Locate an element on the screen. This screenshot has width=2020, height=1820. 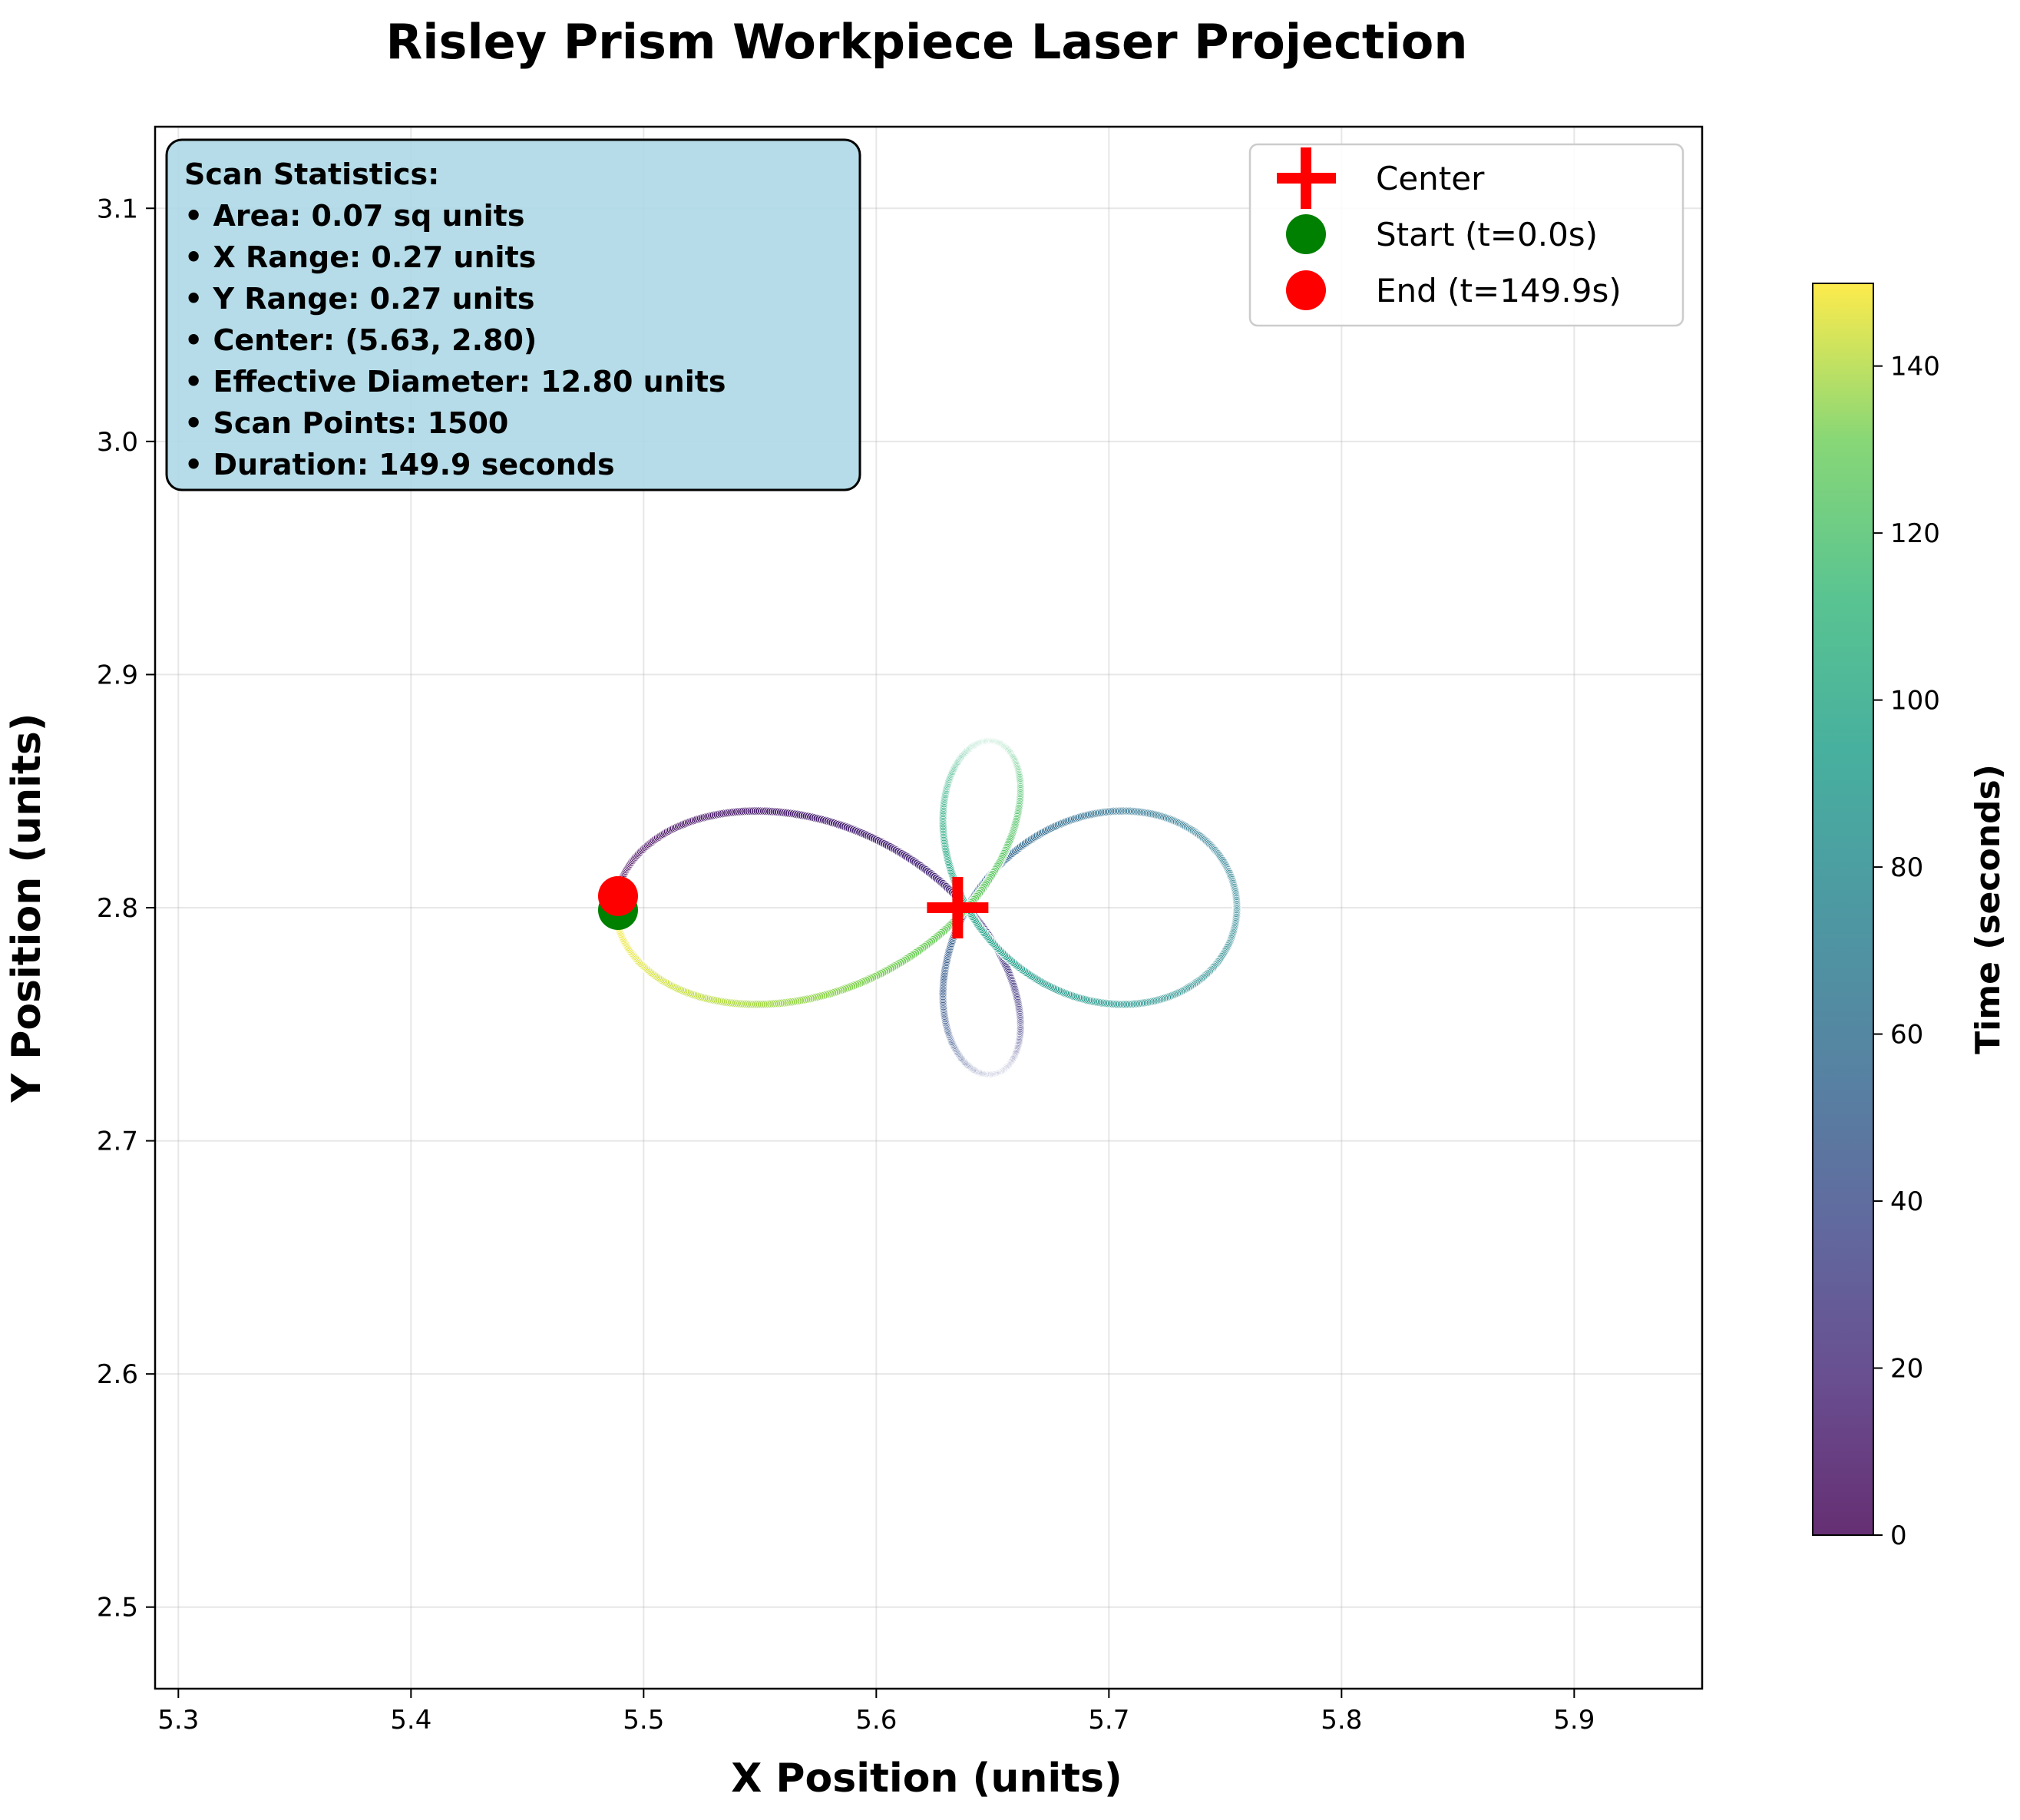
x-tick-label: 5.4 is located at coordinates (410, 1720).